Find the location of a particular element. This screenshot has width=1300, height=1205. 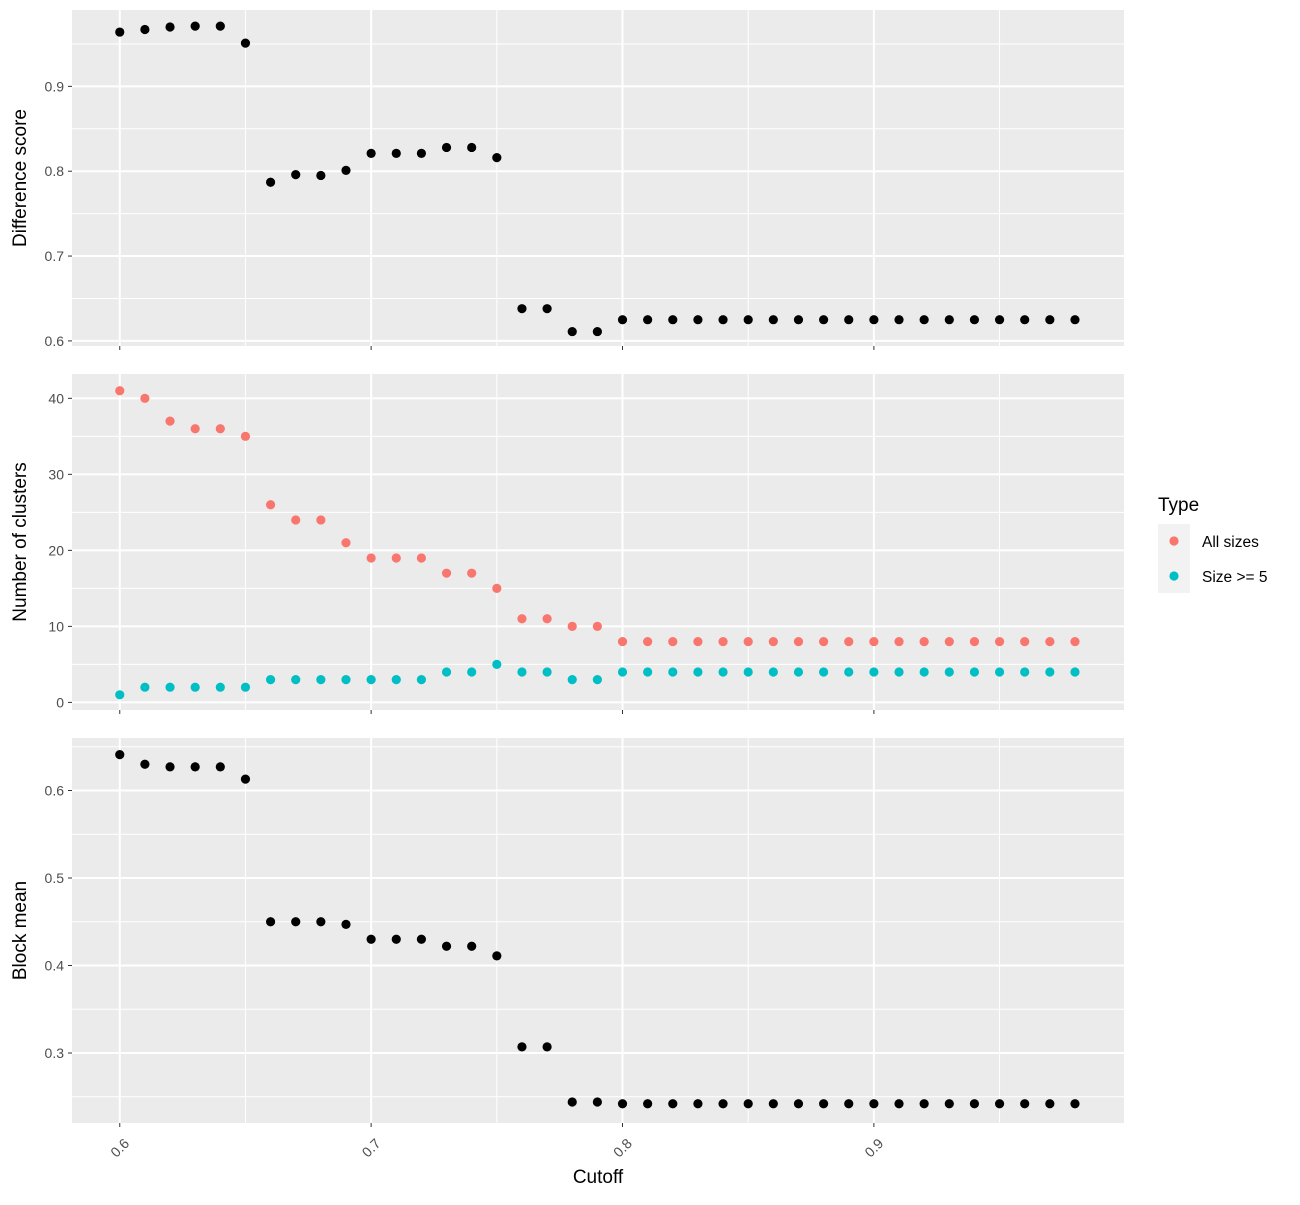

legend-key-all-sizes is located at coordinates (1174, 541).